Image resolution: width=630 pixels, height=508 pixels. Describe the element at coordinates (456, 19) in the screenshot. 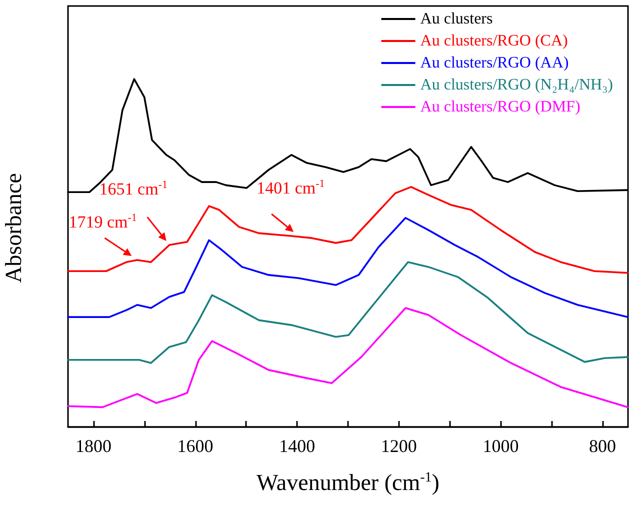

I see `legend-label: Au clusters` at that location.